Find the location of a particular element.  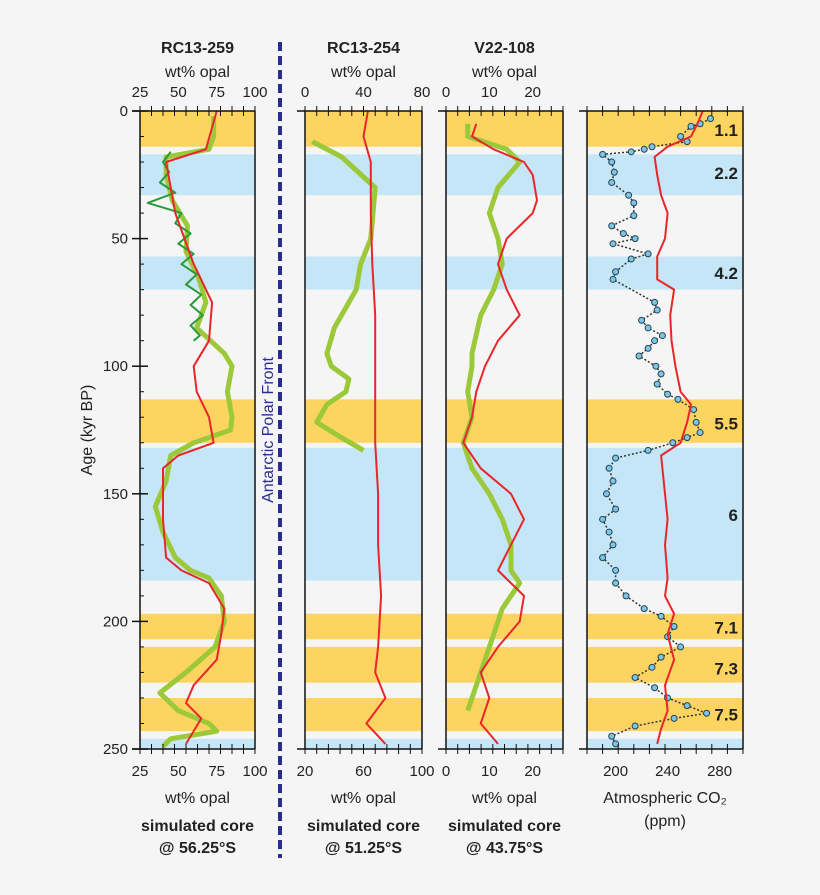

bottom-tick-label: 200 is located at coordinates (615, 771).